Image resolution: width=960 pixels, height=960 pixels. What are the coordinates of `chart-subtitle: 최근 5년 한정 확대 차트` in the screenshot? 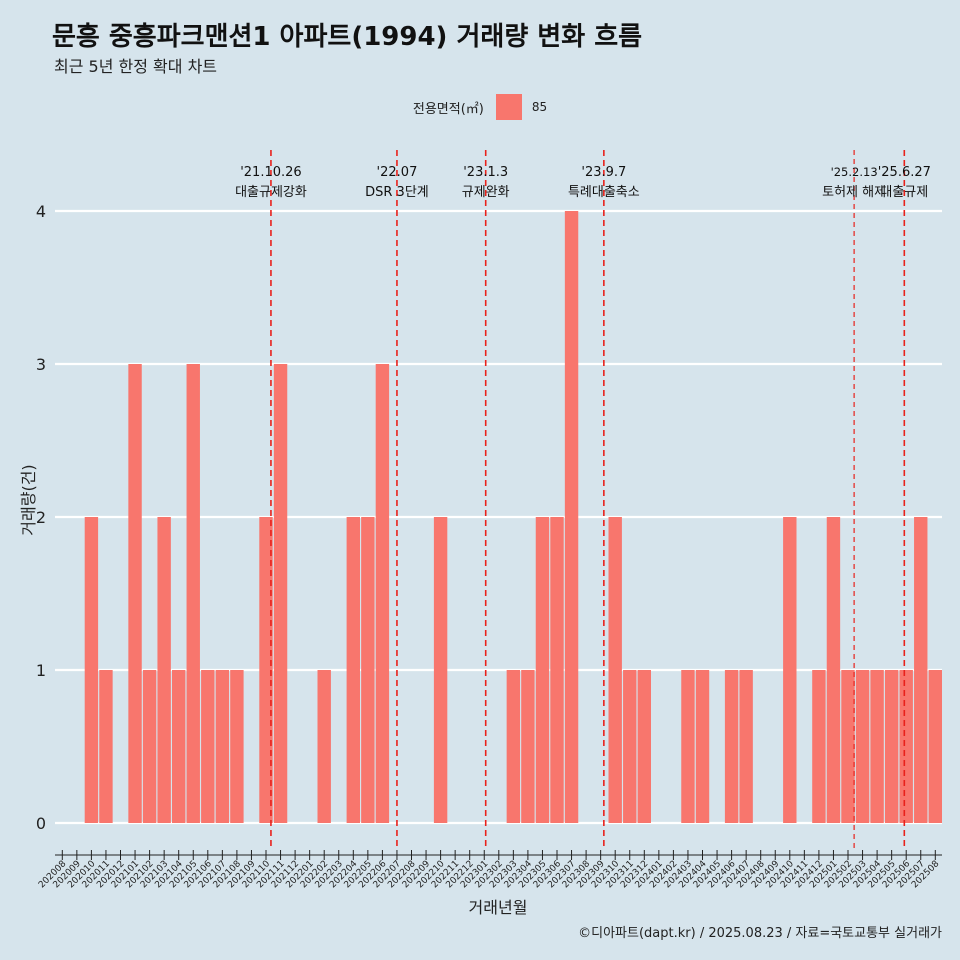 It's located at (136, 66).